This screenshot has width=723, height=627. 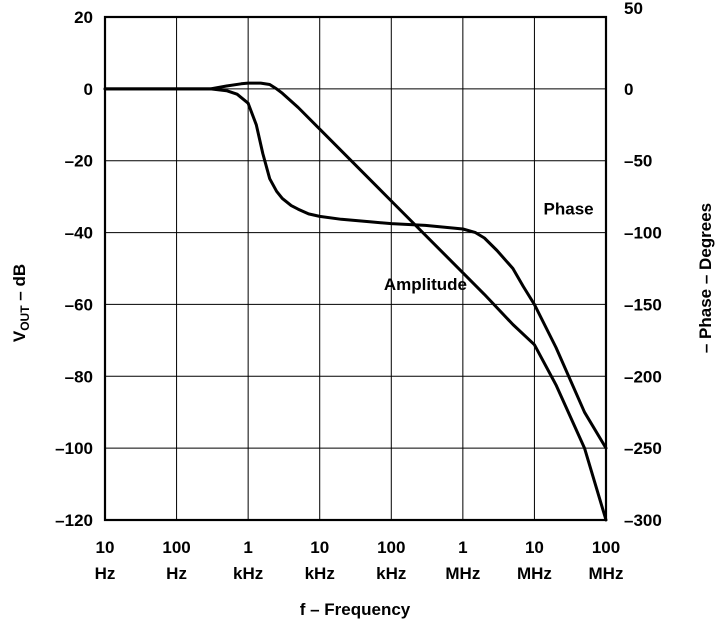 I want to click on x-tick-label: 100 Hz, so click(x=176, y=560).